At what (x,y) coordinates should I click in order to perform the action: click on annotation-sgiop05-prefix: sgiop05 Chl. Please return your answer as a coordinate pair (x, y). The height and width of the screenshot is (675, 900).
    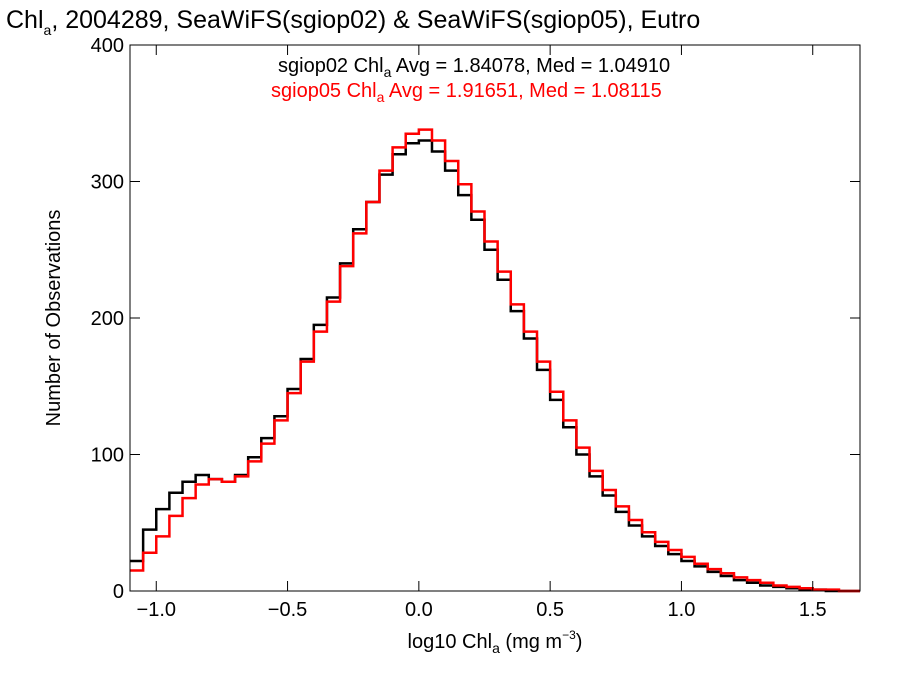
    Looking at the image, I should click on (324, 91).